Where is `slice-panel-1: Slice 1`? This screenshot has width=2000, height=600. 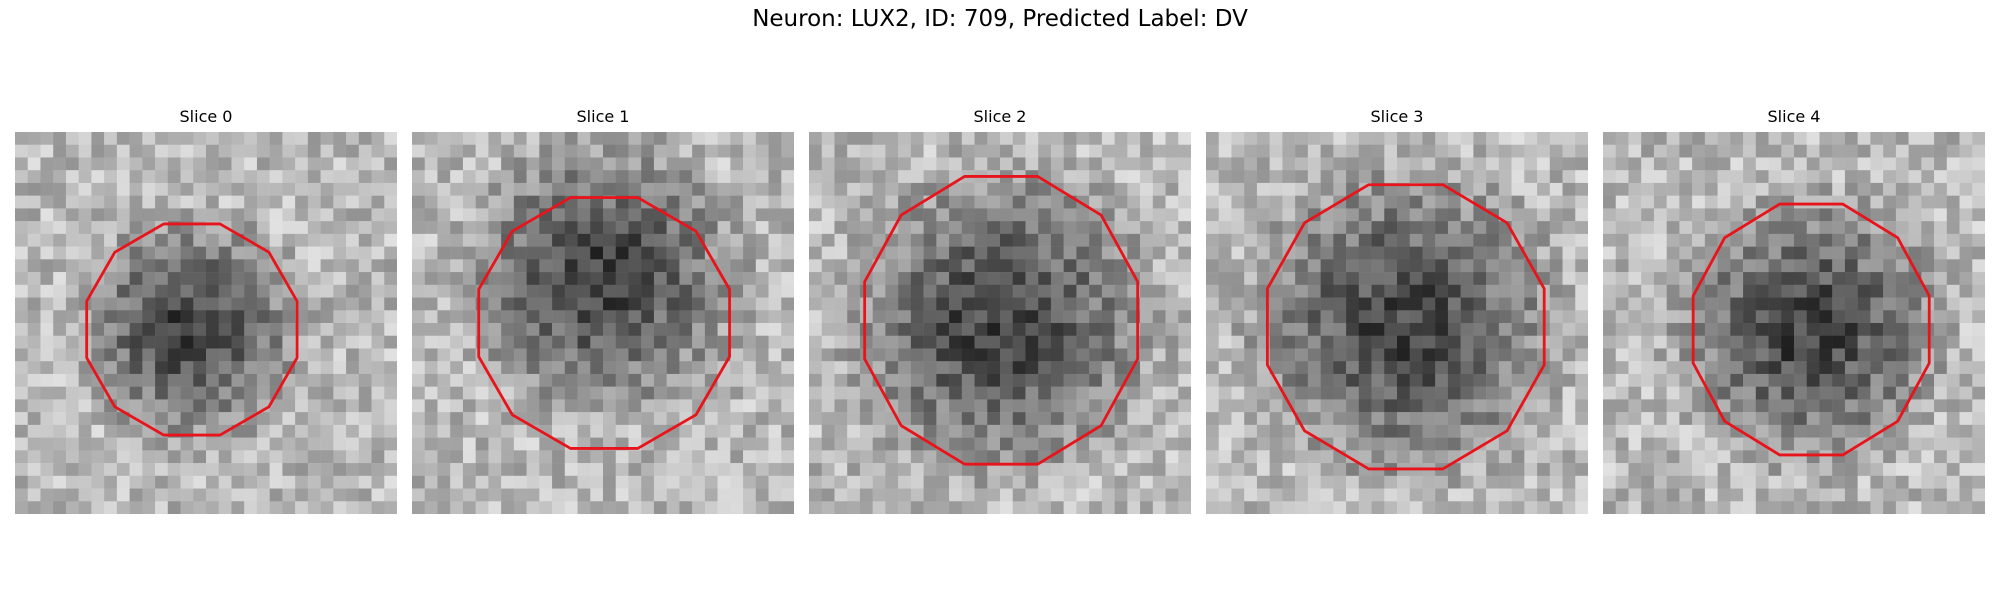 slice-panel-1: Slice 1 is located at coordinates (603, 309).